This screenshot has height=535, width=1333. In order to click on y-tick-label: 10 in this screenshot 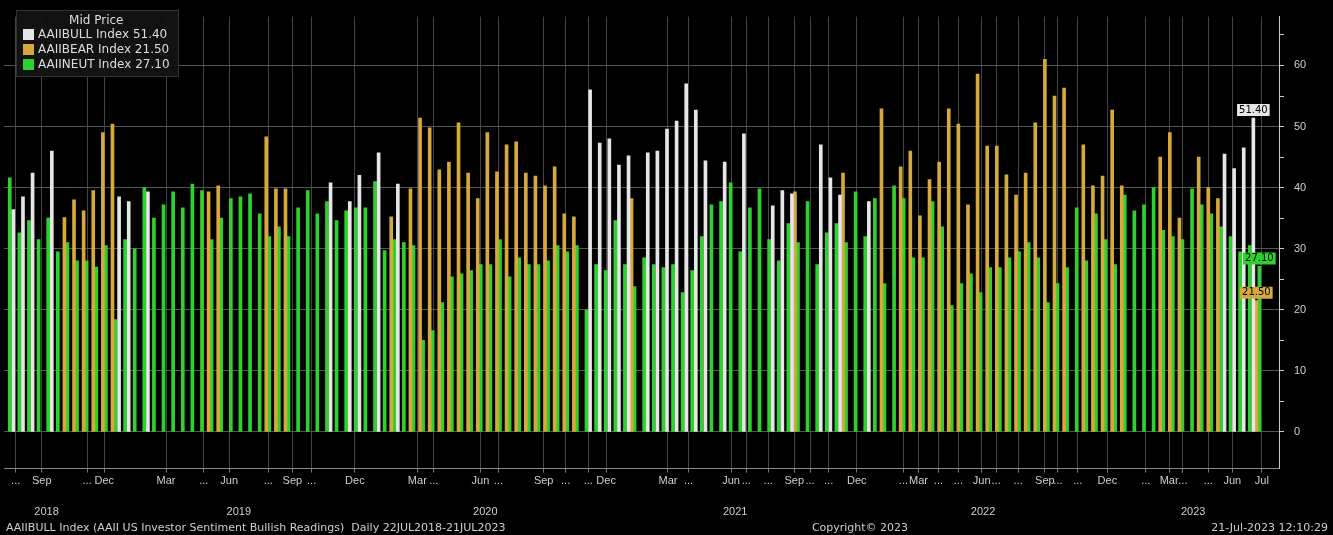, I will do `click(1300, 369)`.